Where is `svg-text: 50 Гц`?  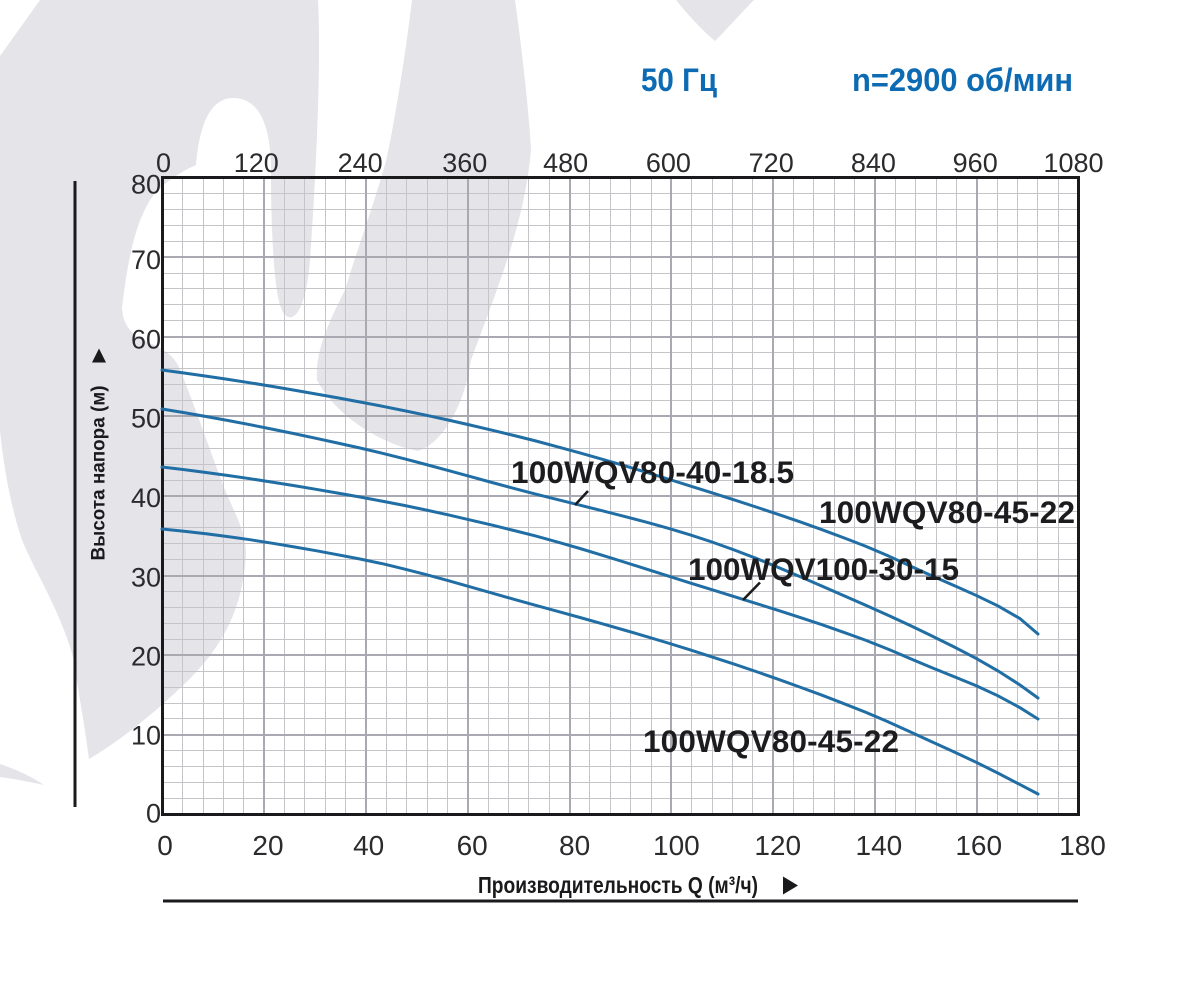
svg-text: 50 Гц is located at coordinates (679, 80).